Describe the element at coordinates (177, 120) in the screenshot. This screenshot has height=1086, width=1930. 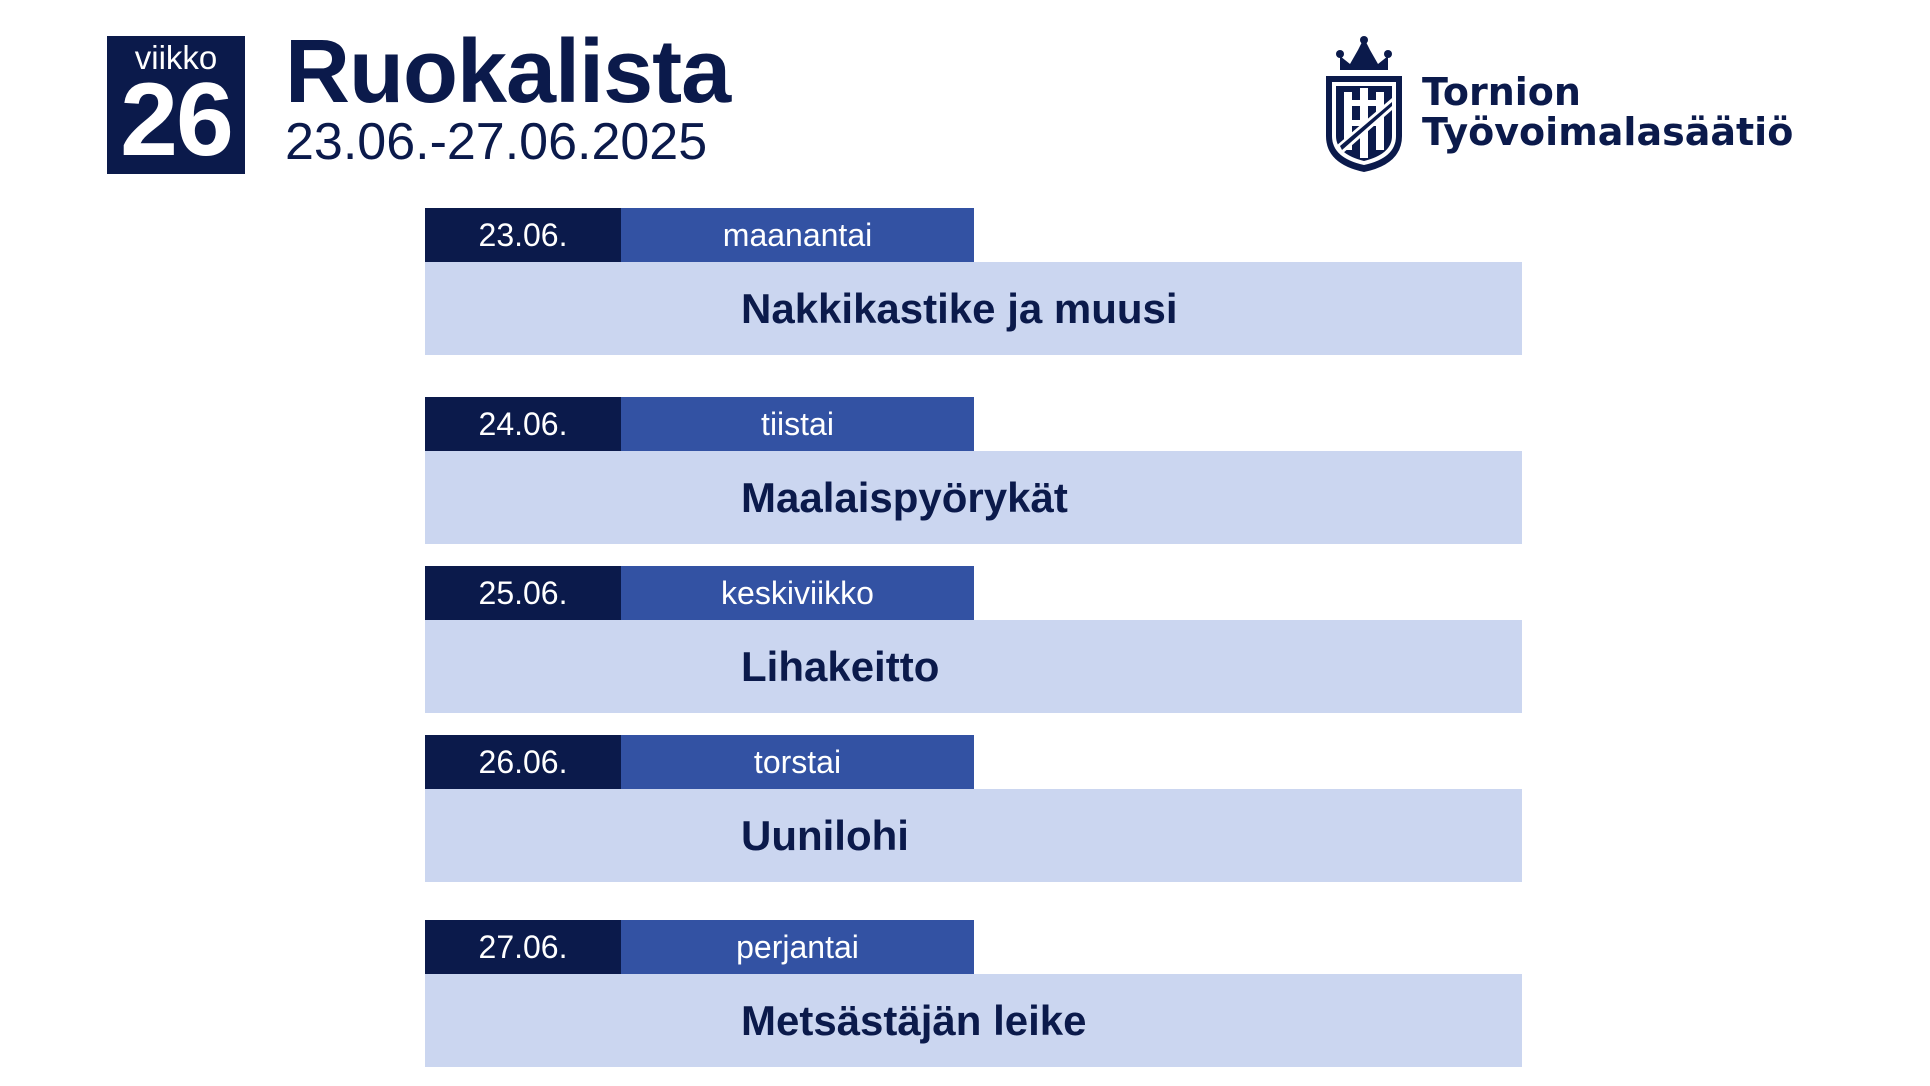
I see `week-number: 26` at that location.